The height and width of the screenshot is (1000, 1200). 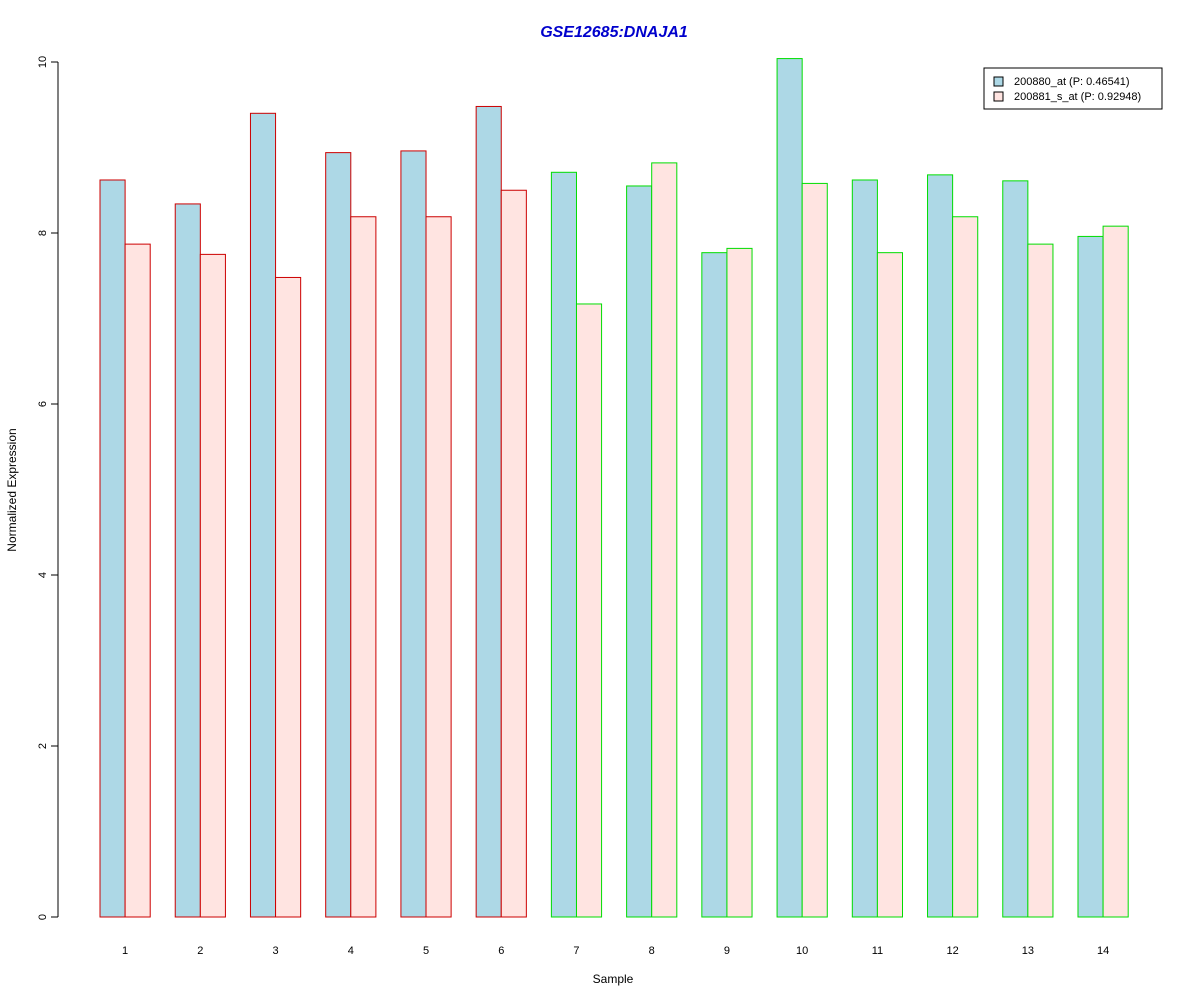 I want to click on x-tick-label: 7, so click(x=576, y=951).